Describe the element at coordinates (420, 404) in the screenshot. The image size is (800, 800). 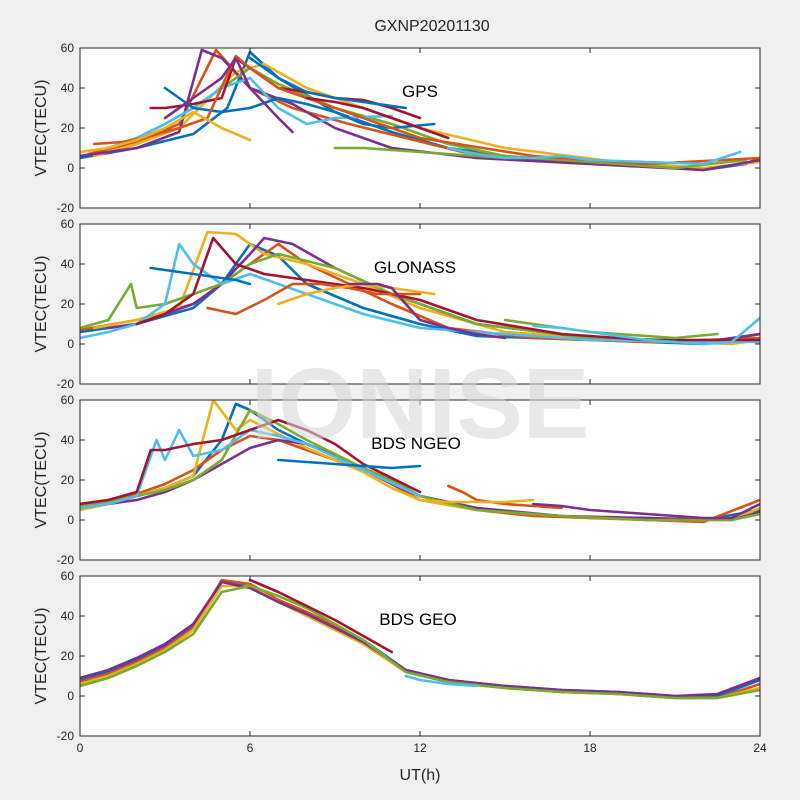
I see `watermark-text: IONISE` at that location.